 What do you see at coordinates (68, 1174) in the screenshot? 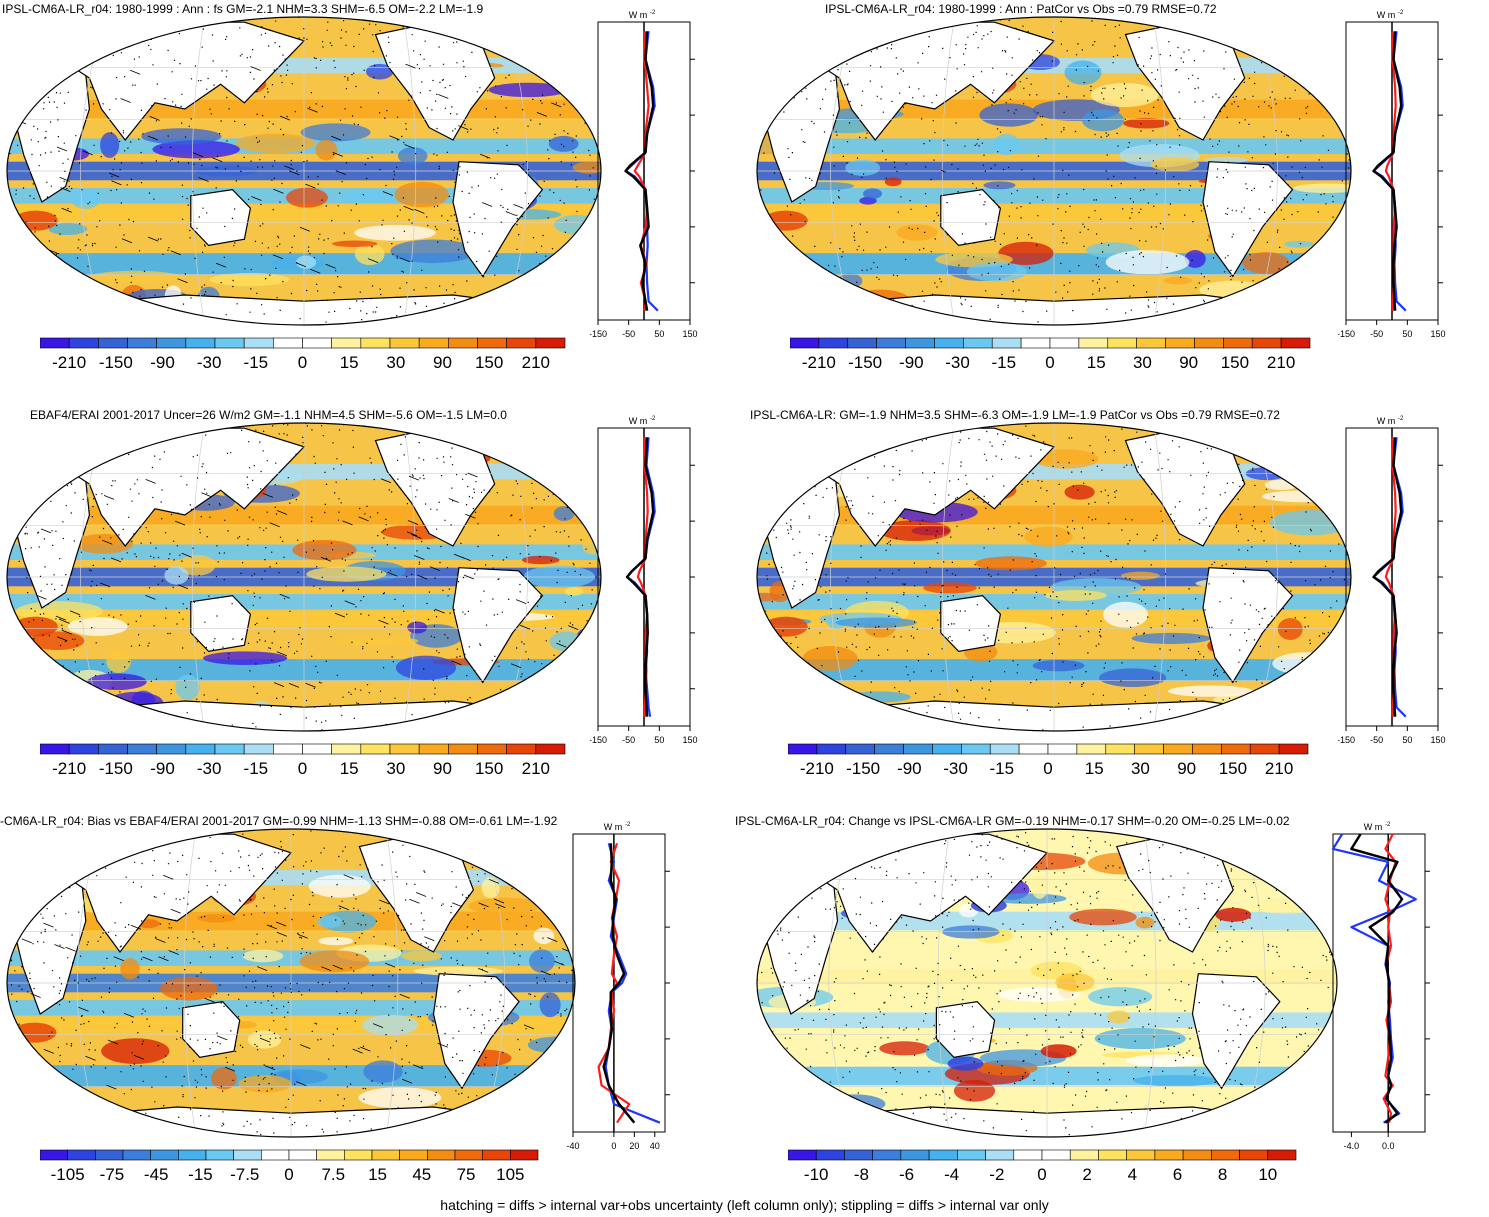
I see `colorbar-label: -105` at bounding box center [68, 1174].